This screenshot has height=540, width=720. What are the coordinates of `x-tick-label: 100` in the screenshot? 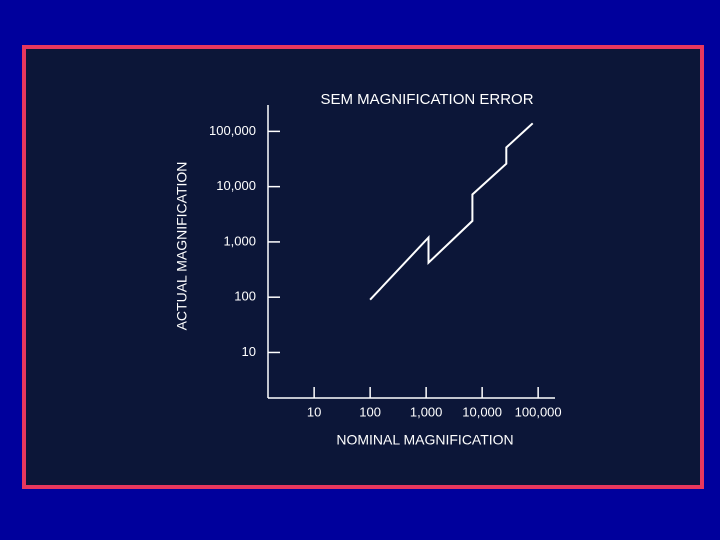 It's located at (370, 411).